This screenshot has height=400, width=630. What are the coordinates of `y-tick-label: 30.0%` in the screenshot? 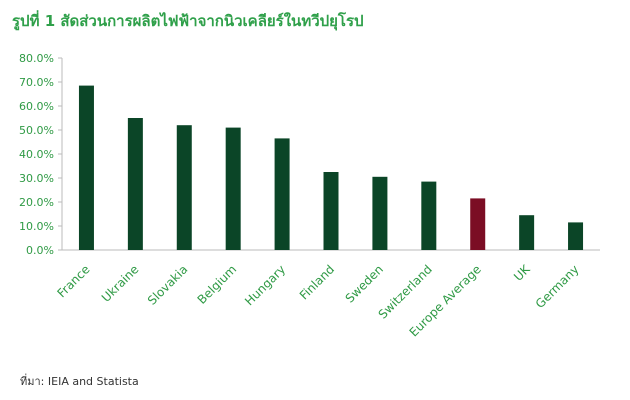 It's located at (36, 178).